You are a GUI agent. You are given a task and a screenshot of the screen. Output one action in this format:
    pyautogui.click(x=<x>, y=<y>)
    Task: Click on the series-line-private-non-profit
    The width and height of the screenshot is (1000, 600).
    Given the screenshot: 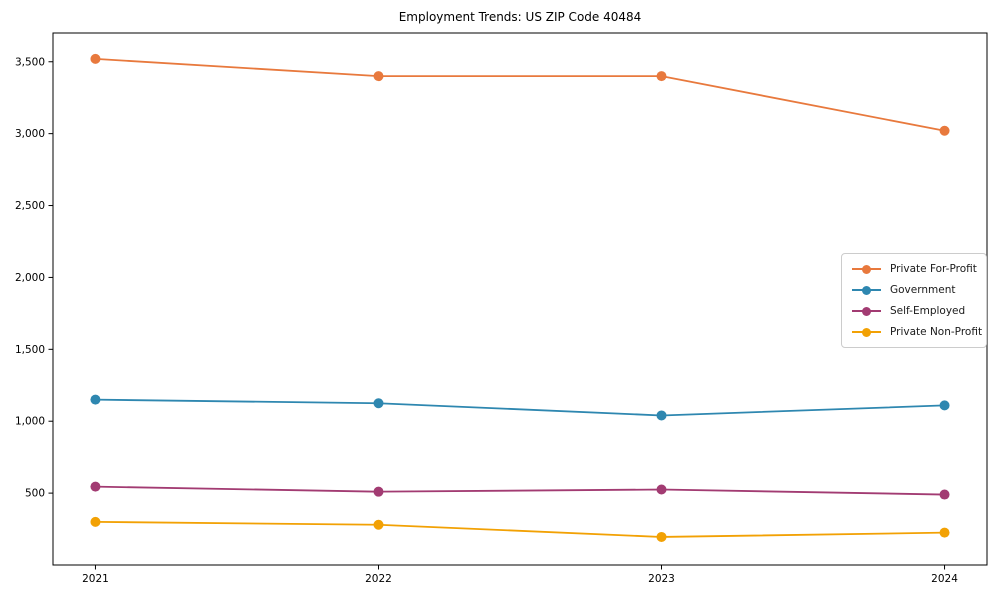 What is the action you would take?
    pyautogui.click(x=520, y=529)
    